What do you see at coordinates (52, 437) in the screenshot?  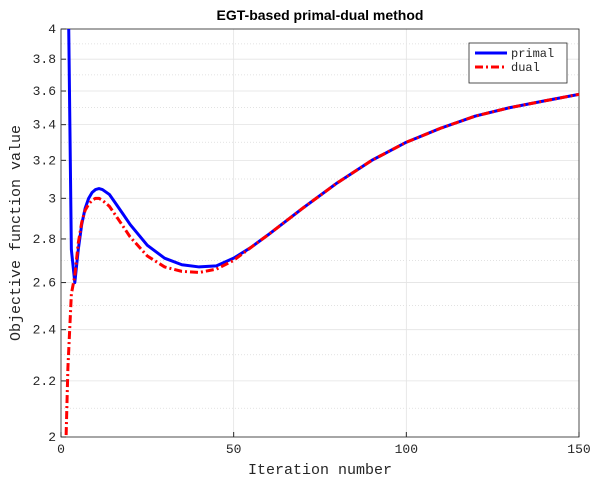 I see `y-tick-label: 2` at bounding box center [52, 437].